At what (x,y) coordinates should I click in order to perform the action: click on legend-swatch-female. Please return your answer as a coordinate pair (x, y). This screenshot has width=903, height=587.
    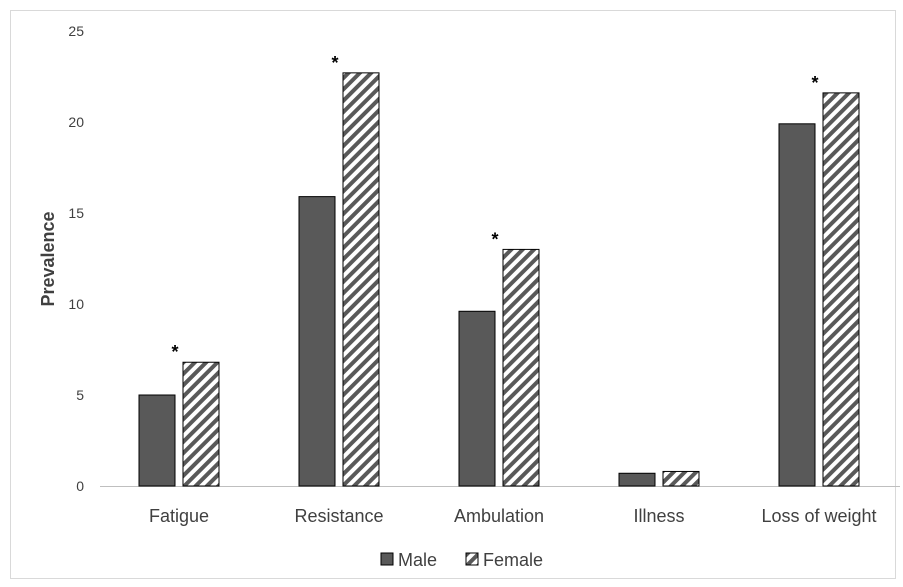
    Looking at the image, I should click on (472, 559).